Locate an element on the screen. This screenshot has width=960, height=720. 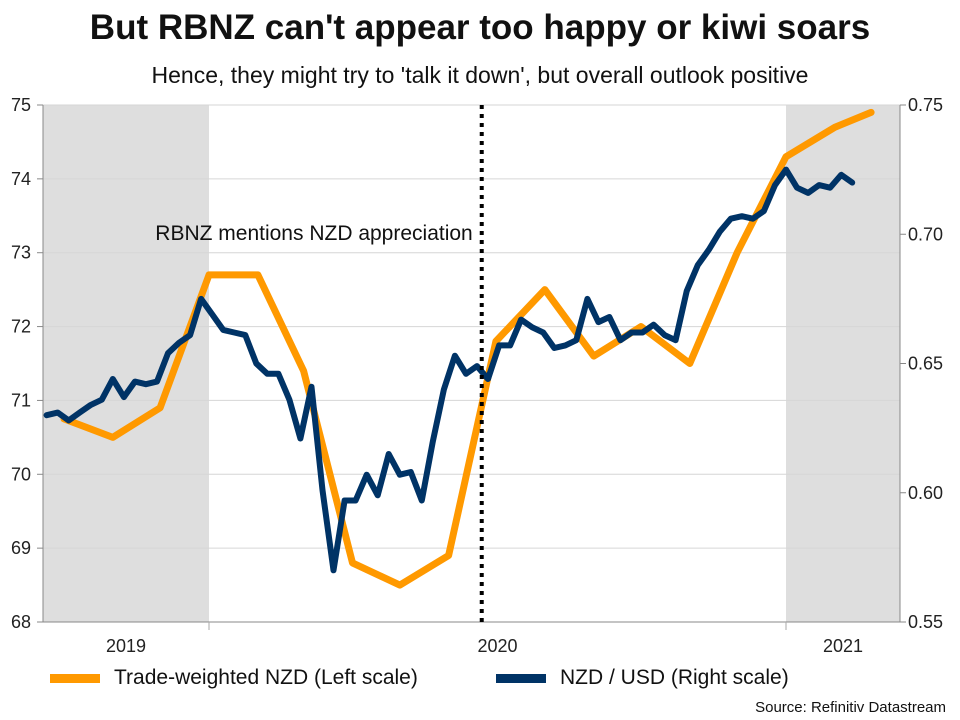
left-tick-label: 74 is located at coordinates (21, 179).